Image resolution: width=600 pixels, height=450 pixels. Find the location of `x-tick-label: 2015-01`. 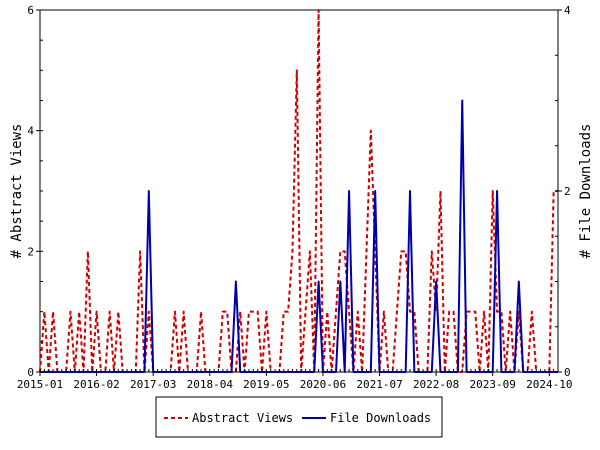

x-tick-label: 2015-01 is located at coordinates (40, 384).